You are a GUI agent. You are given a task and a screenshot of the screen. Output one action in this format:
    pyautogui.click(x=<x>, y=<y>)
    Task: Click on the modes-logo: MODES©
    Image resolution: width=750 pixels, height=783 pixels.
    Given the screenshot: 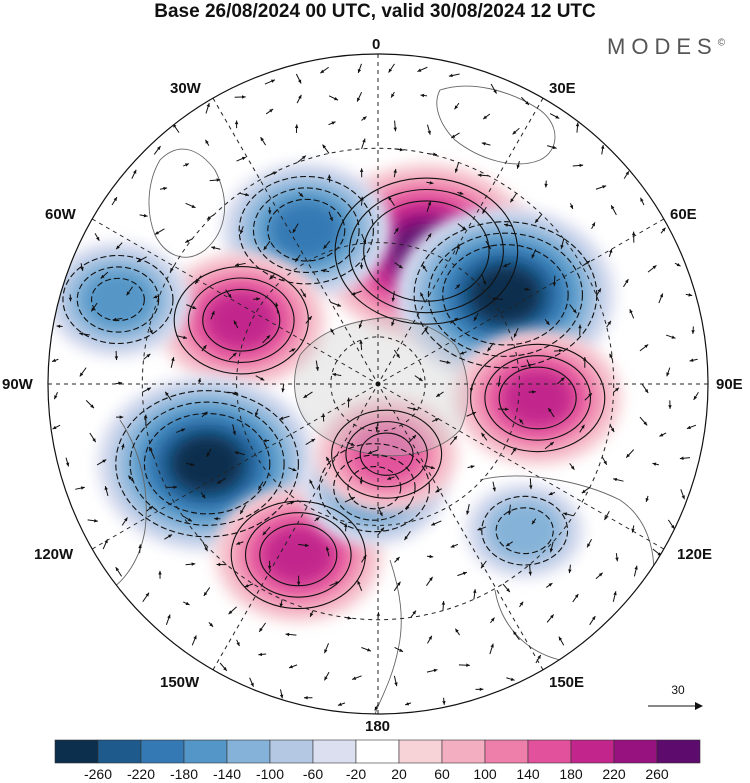 What is the action you would take?
    pyautogui.click(x=666, y=47)
    